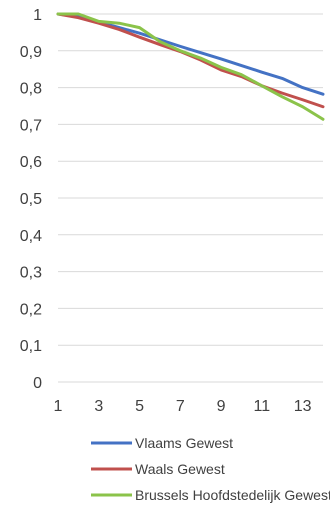 The width and height of the screenshot is (330, 506). What do you see at coordinates (180, 469) in the screenshot?
I see `legend-label: Waals Gewest` at bounding box center [180, 469].